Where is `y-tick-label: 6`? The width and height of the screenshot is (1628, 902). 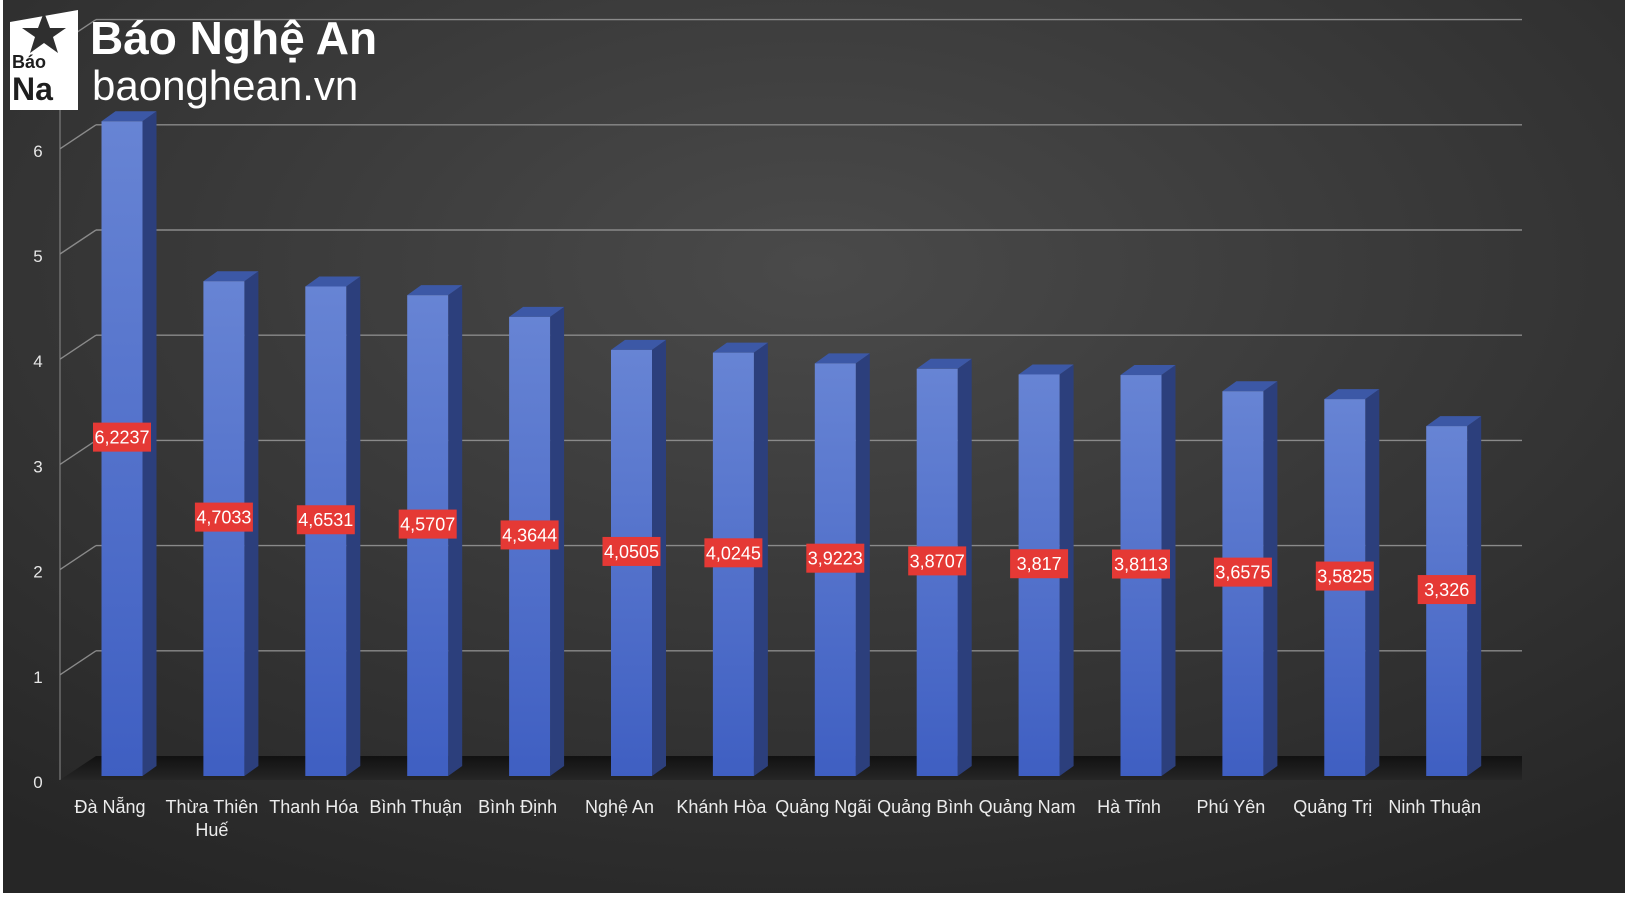 y-tick-label: 6 is located at coordinates (37, 151).